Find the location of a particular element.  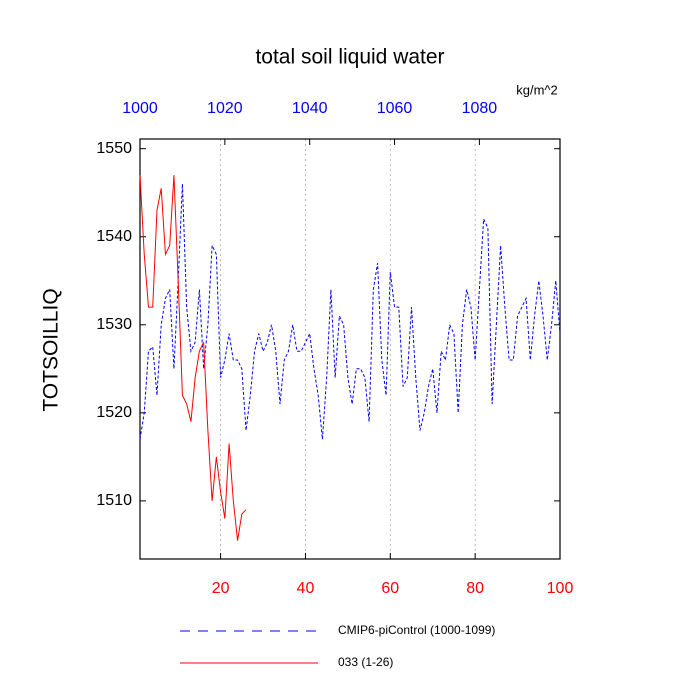

y-tick-label: 1510 is located at coordinates (114, 500).